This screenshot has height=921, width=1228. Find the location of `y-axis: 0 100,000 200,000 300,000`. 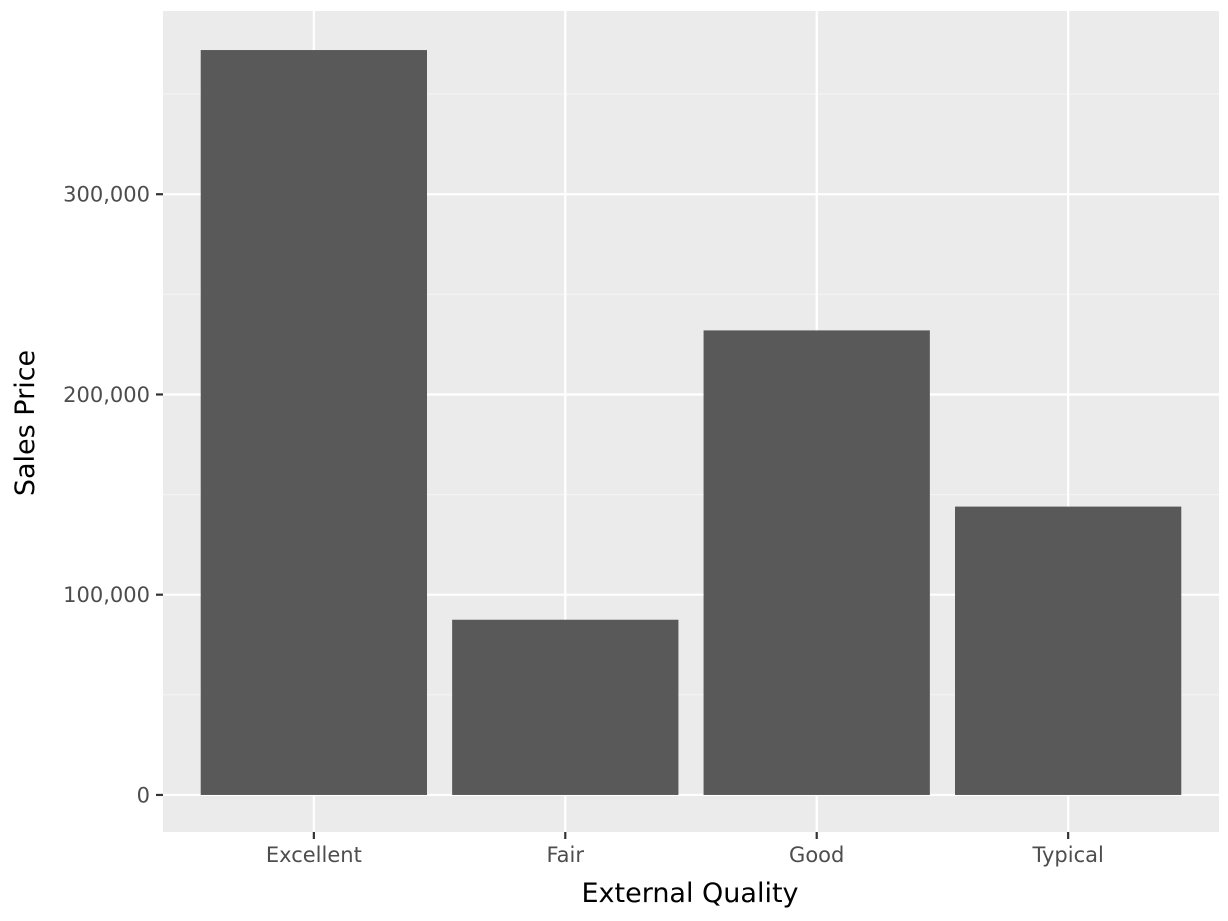

y-axis: 0 100,000 200,000 300,000 is located at coordinates (113, 495).